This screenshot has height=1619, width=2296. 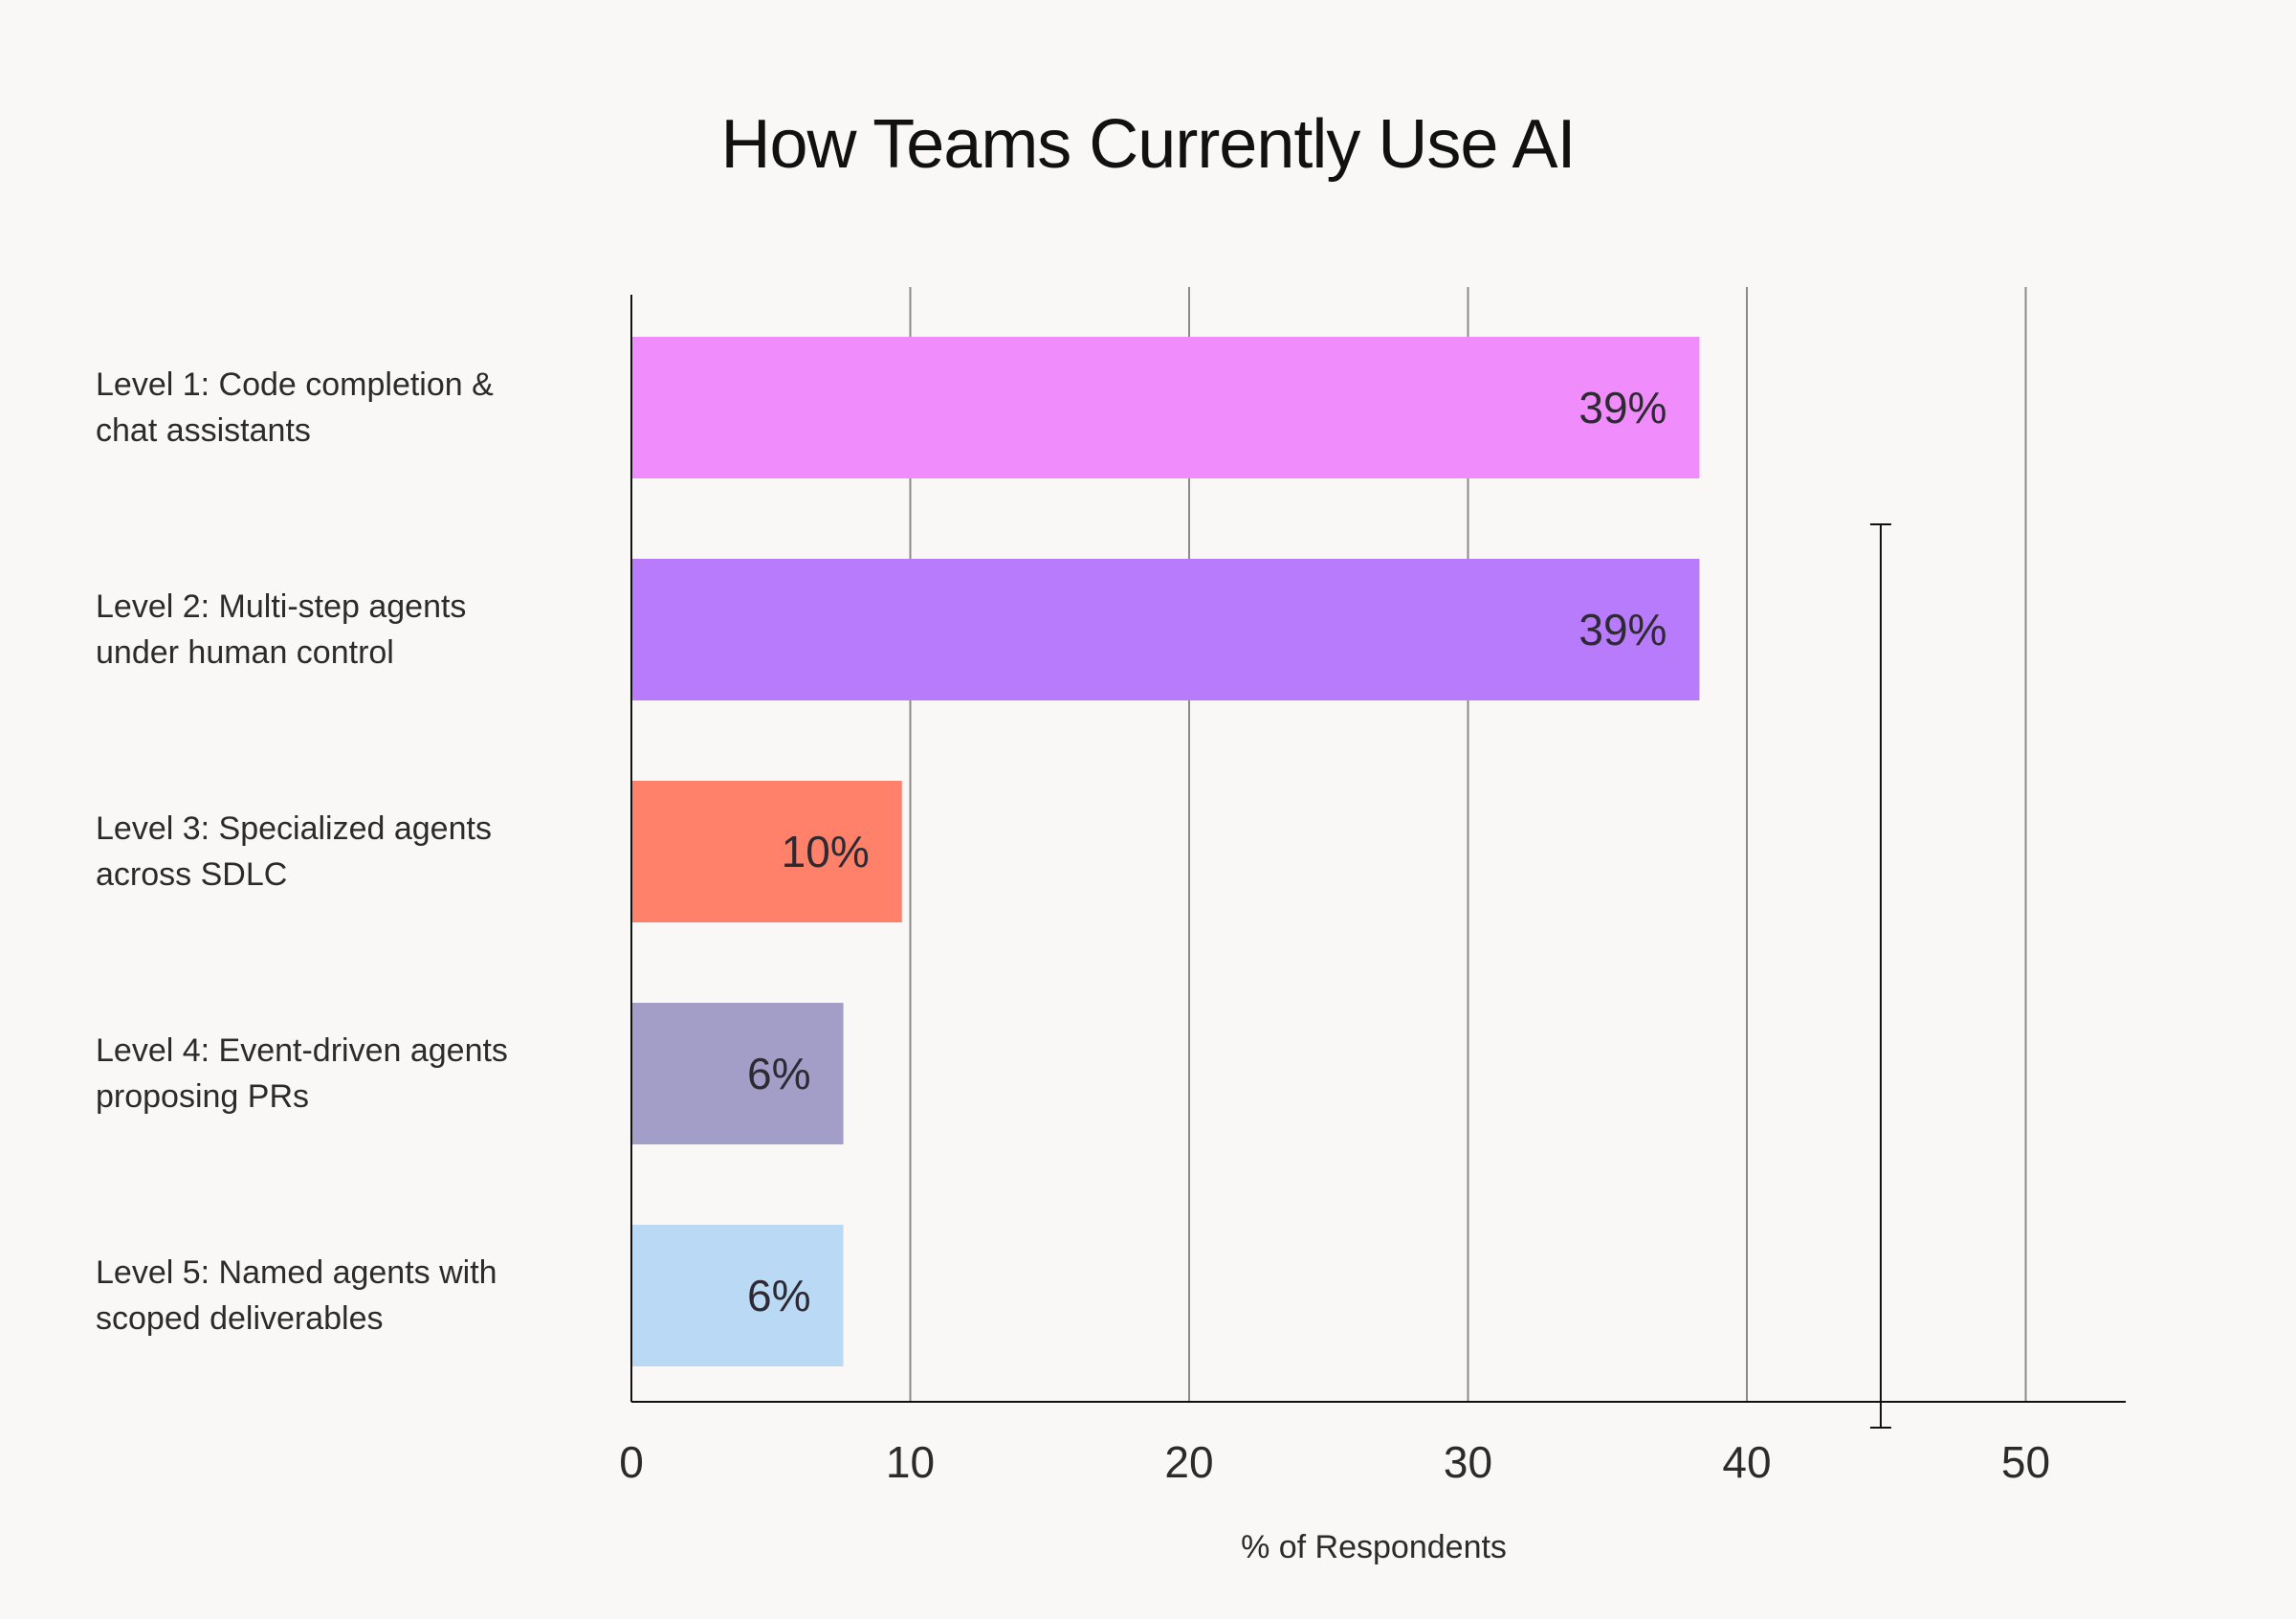 I want to click on x-axis-title: % of Respondents, so click(x=1374, y=1547).